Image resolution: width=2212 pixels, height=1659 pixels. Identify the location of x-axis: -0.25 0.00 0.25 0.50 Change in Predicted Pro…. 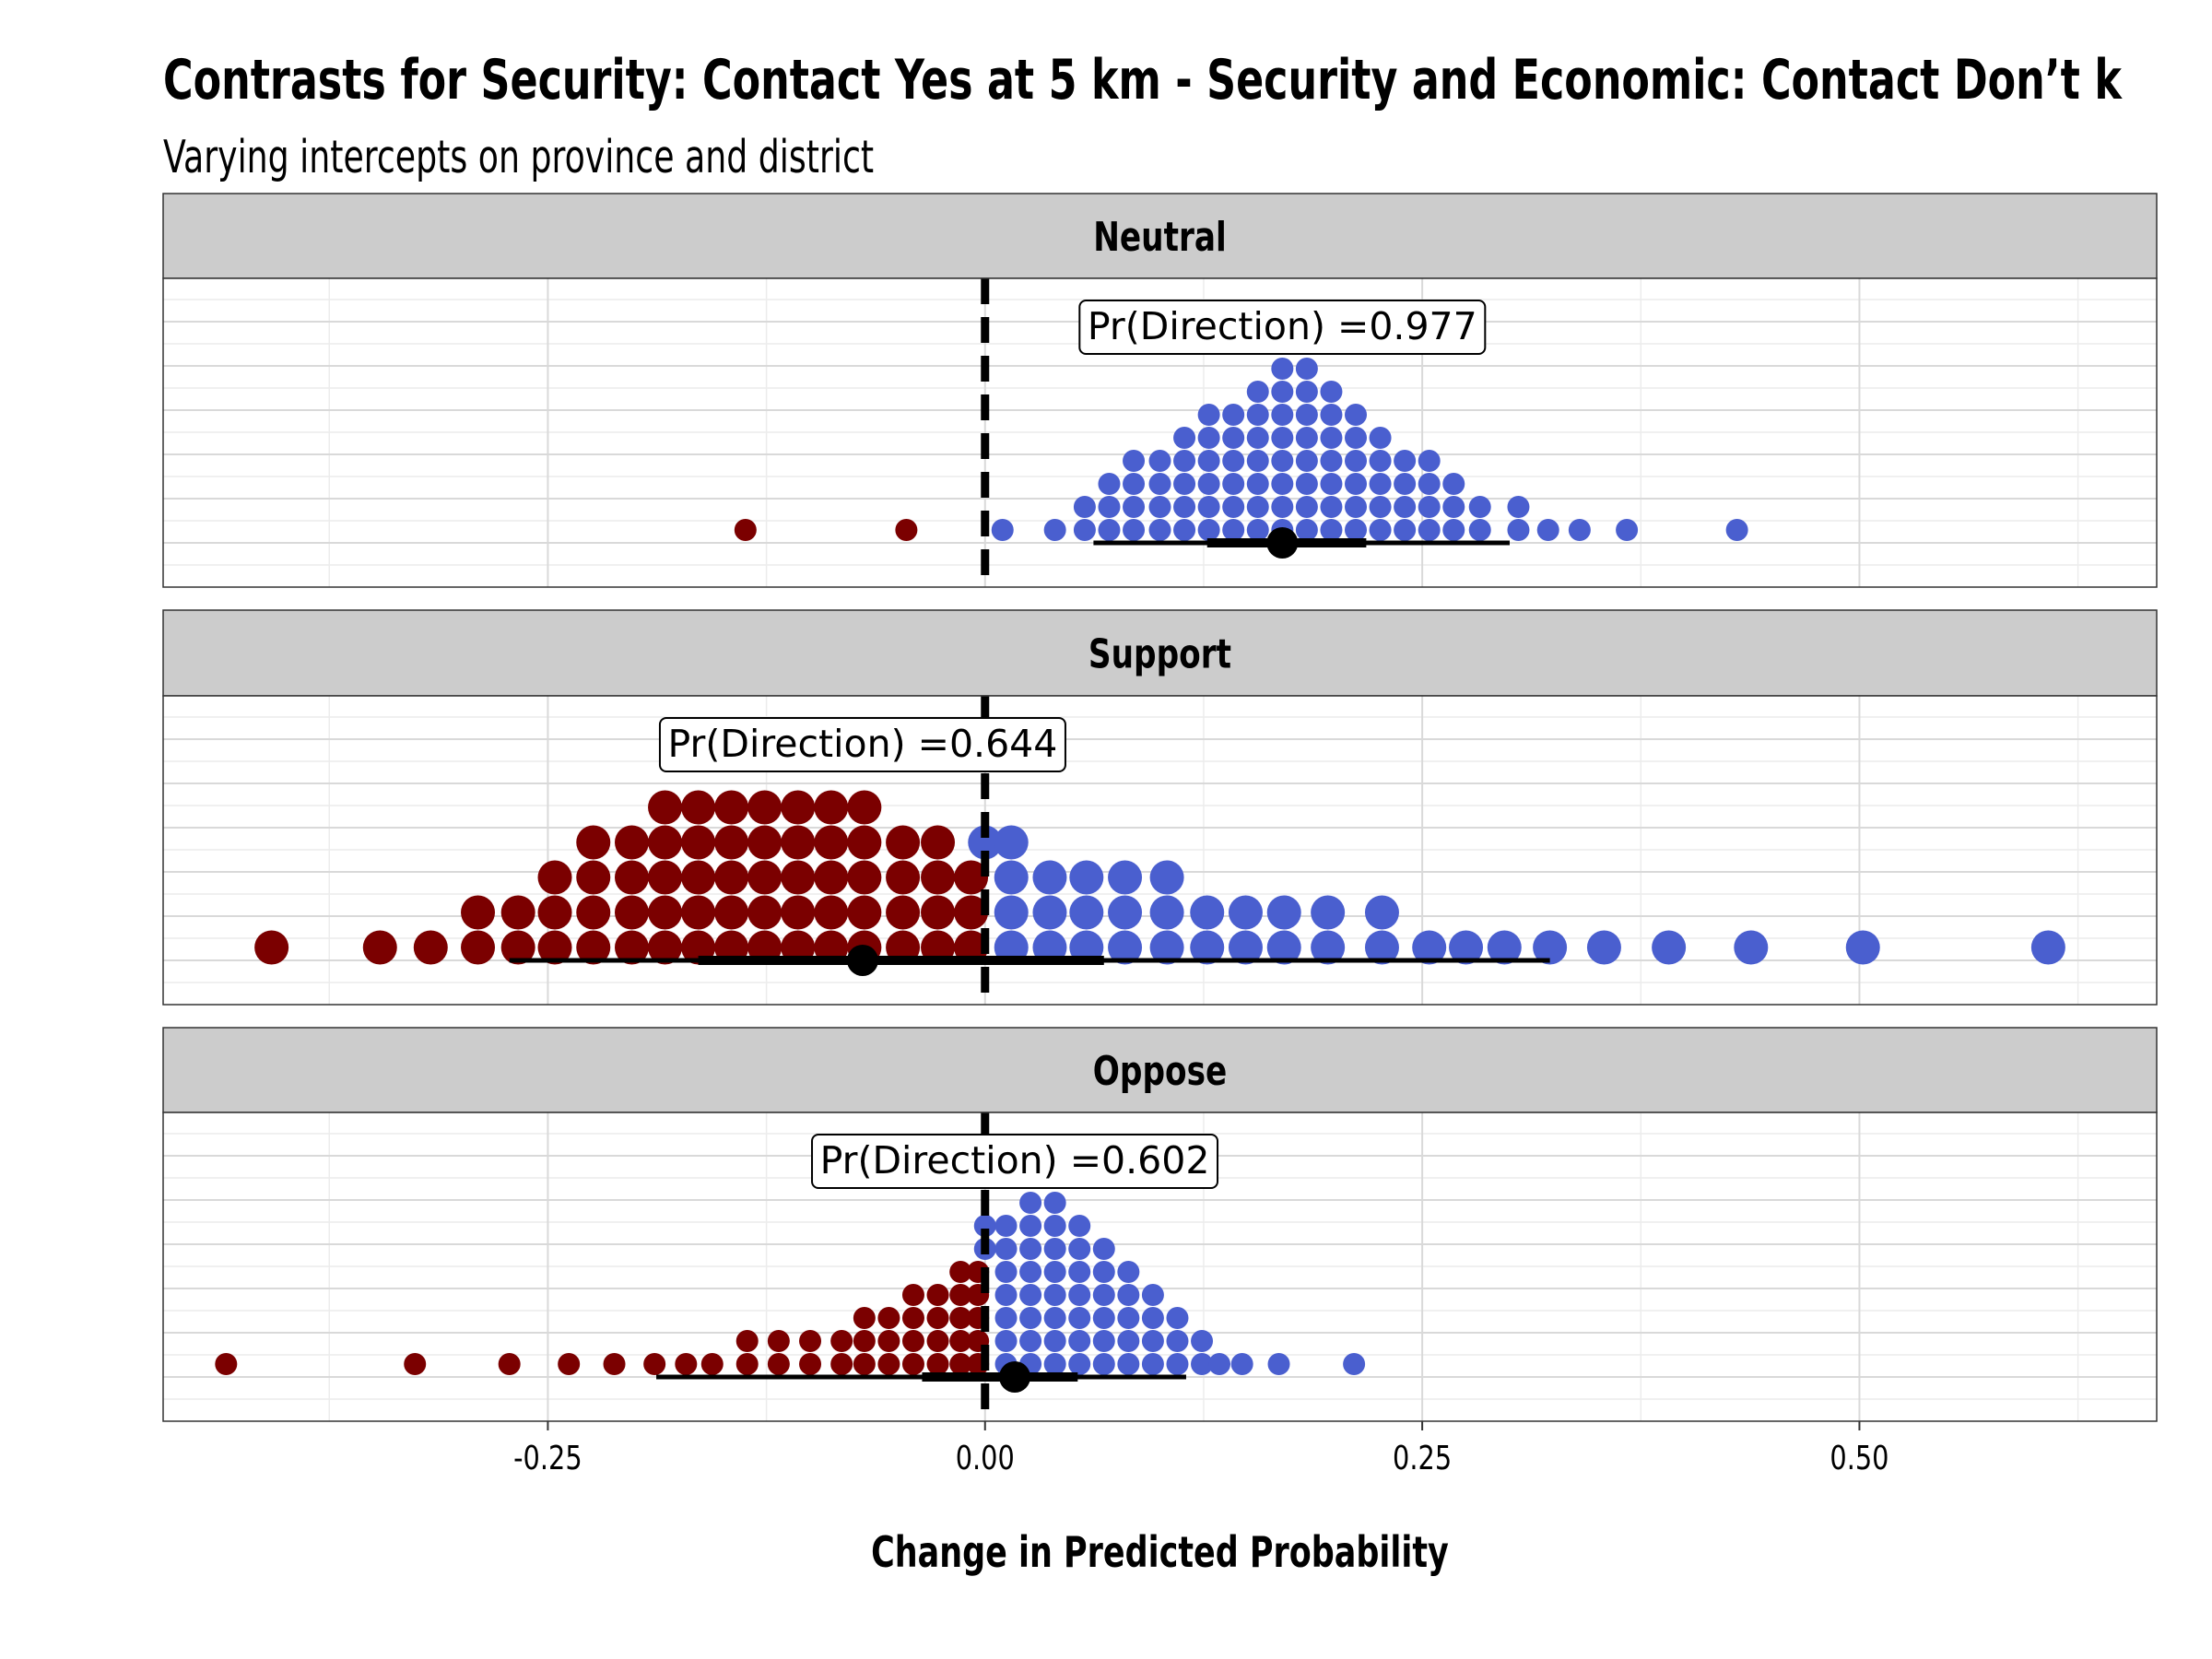
(1200, 1499).